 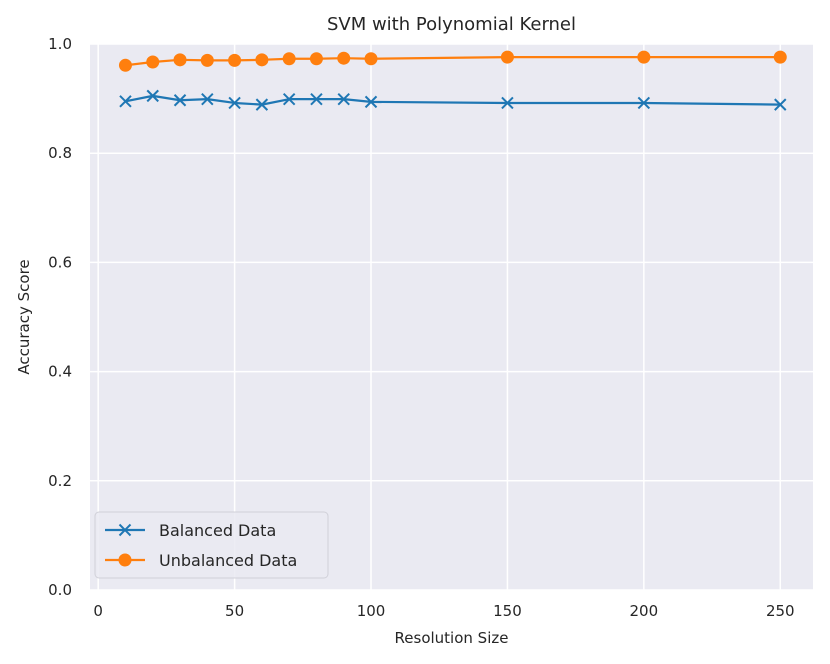 I want to click on y-axis-ticks: 0.0 0.2 0.4 0.6 0.8 1.0, so click(x=60, y=317).